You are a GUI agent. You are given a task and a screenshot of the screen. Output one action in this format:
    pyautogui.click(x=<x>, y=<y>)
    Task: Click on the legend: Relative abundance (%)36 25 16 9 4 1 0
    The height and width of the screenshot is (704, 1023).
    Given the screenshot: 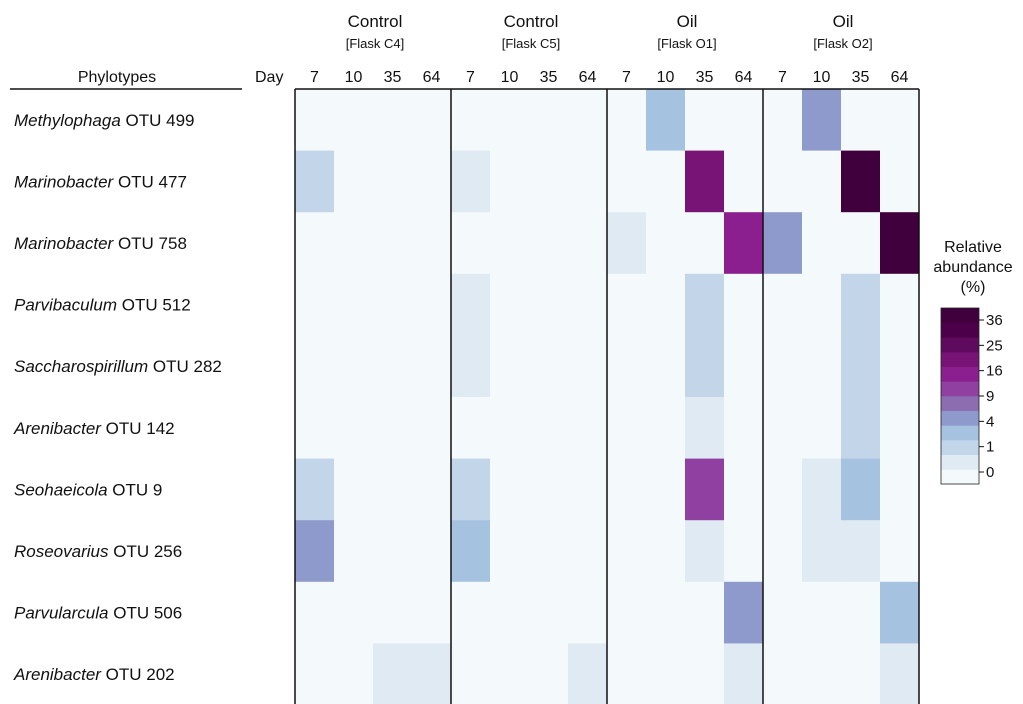 What is the action you would take?
    pyautogui.click(x=973, y=362)
    